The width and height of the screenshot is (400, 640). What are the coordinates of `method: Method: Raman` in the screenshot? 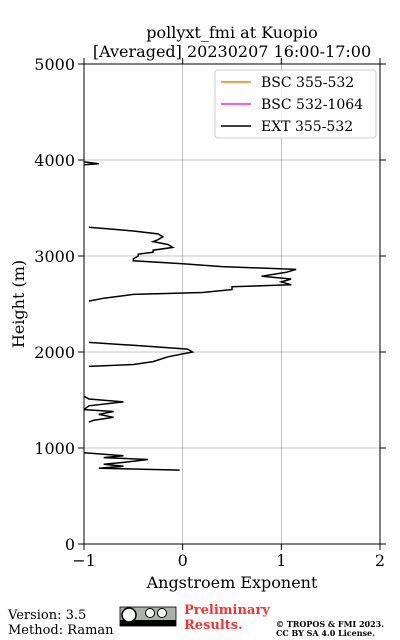 It's located at (61, 630).